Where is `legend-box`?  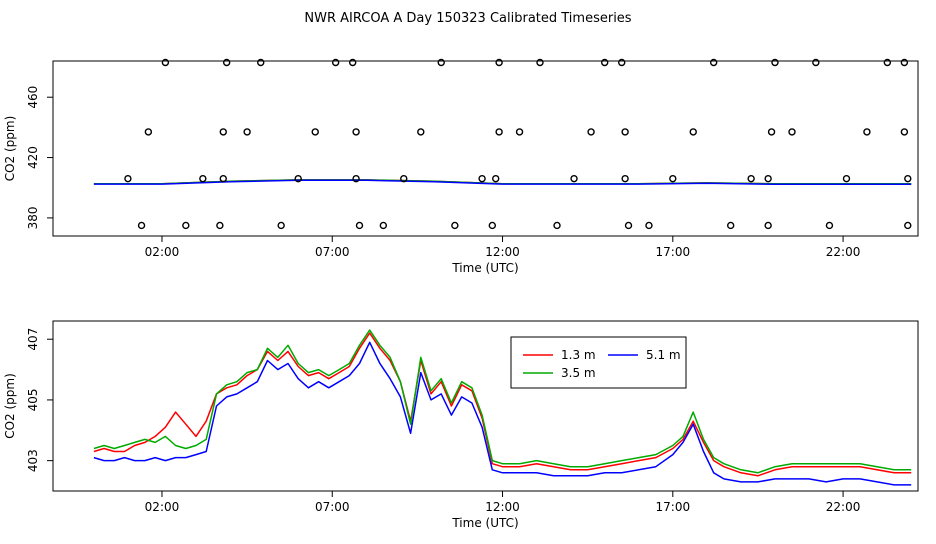
legend-box is located at coordinates (598, 362).